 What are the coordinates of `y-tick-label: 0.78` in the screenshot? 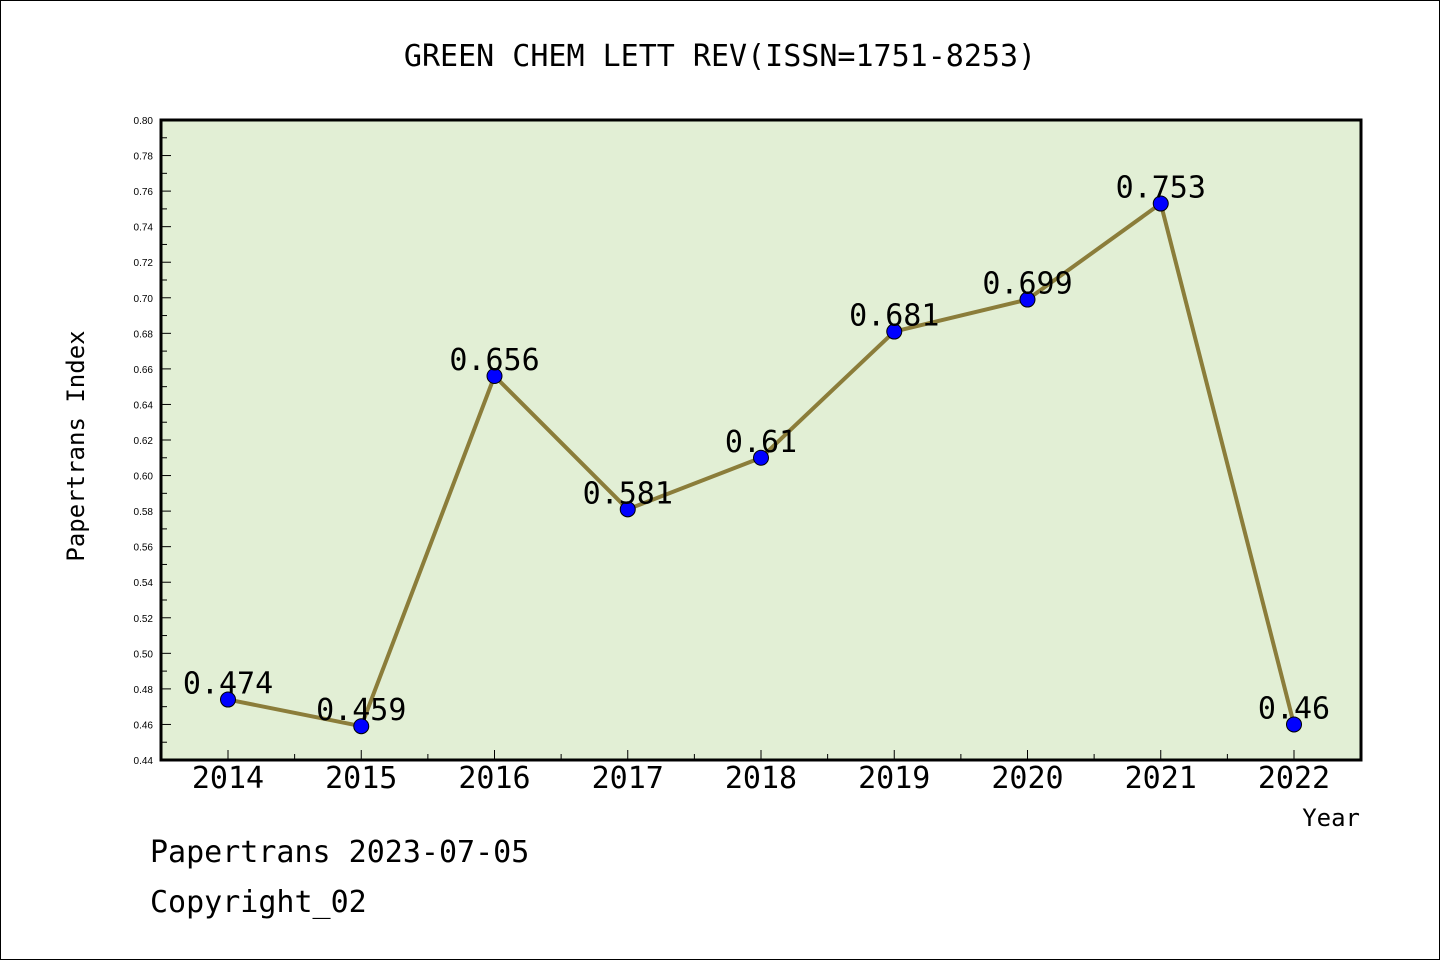 It's located at (144, 157).